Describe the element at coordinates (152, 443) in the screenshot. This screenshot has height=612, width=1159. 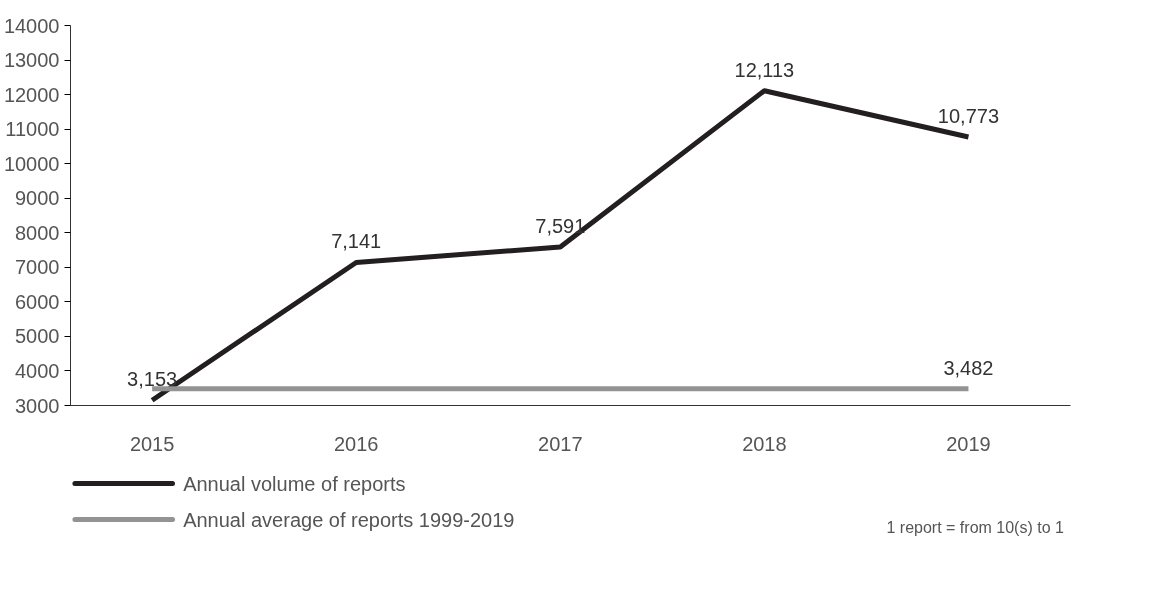
I see `x-tick-label: 2015` at that location.